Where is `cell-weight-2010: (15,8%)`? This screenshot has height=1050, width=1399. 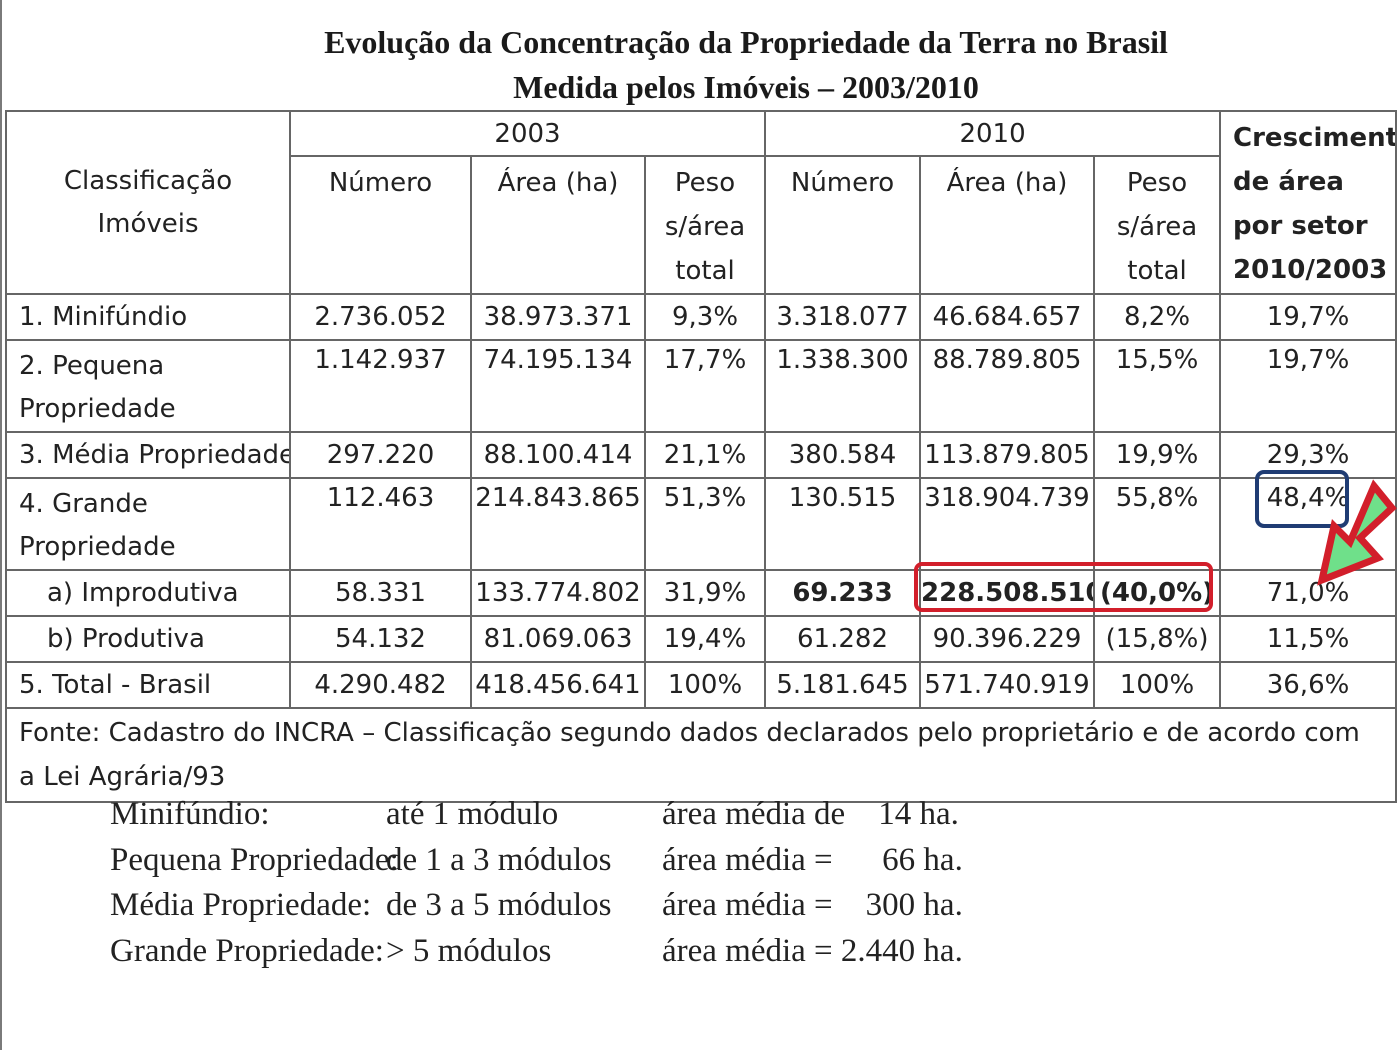 cell-weight-2010: (15,8%) is located at coordinates (1157, 639).